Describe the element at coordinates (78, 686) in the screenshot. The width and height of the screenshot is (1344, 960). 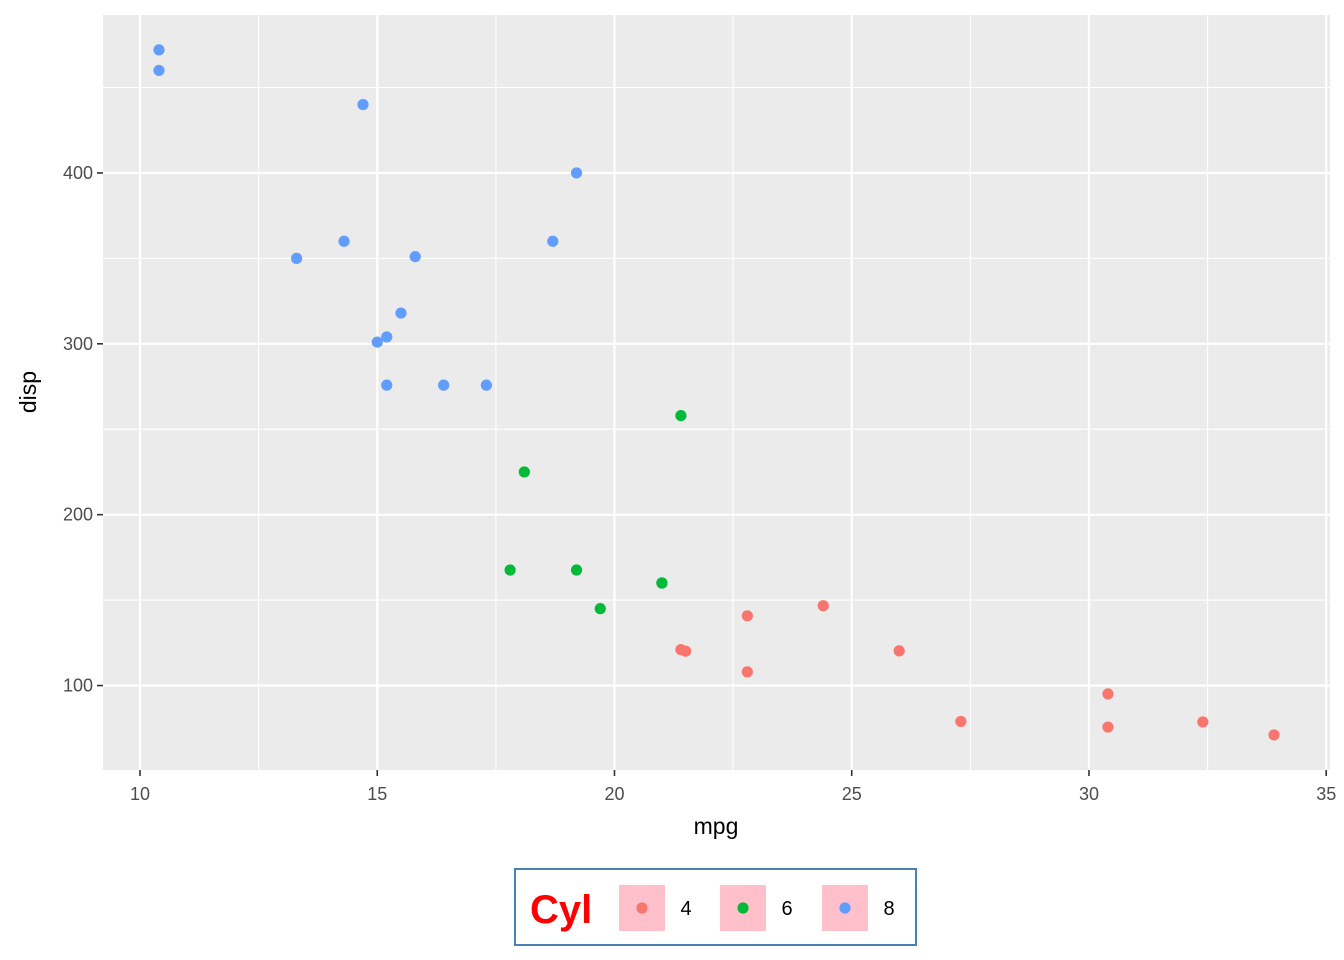
I see `y-tick-label: 100` at that location.